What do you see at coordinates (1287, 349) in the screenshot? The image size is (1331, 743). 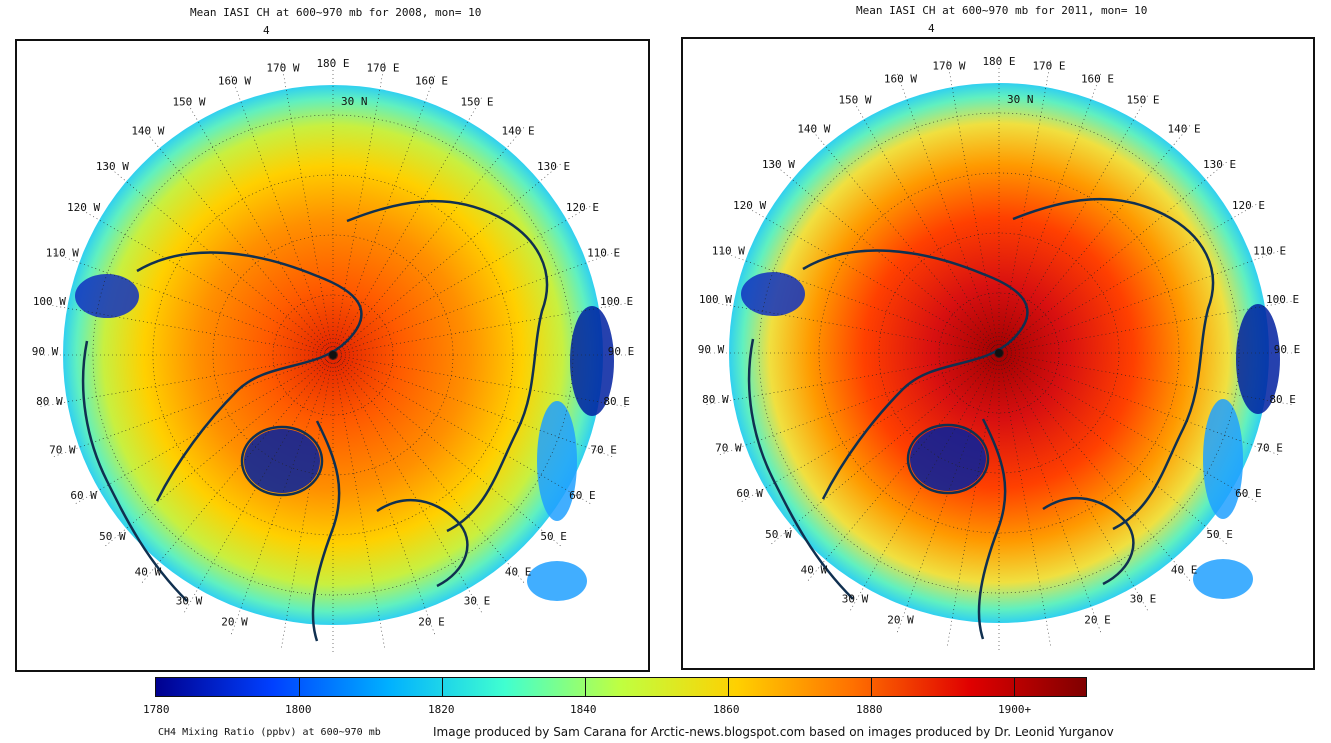 I see `longitude-label: 90 E` at bounding box center [1287, 349].